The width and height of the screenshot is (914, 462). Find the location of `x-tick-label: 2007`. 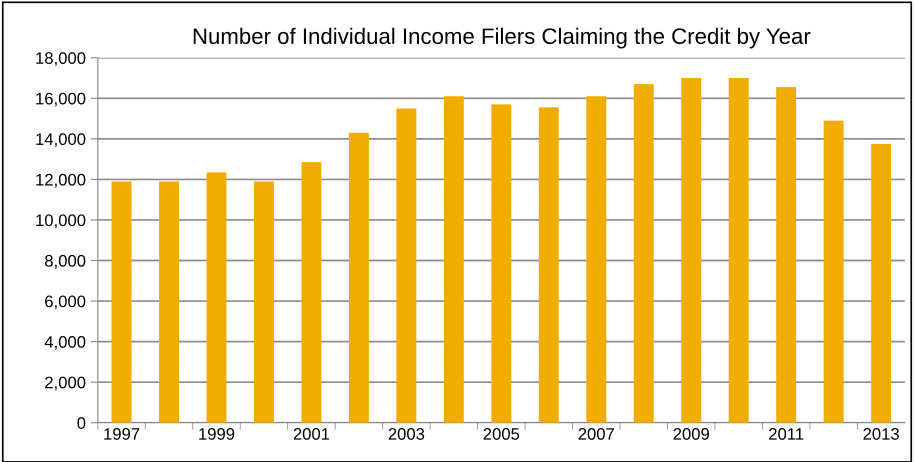

x-tick-label: 2007 is located at coordinates (596, 434).